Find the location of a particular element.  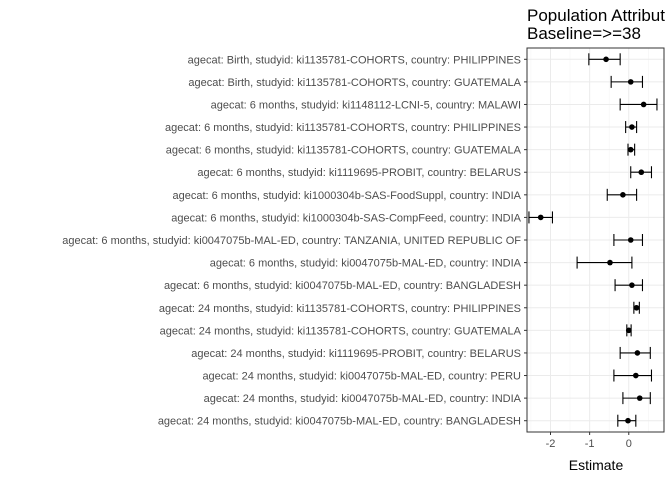

x-axis-ticks: -2 -1 0 is located at coordinates (589, 441).